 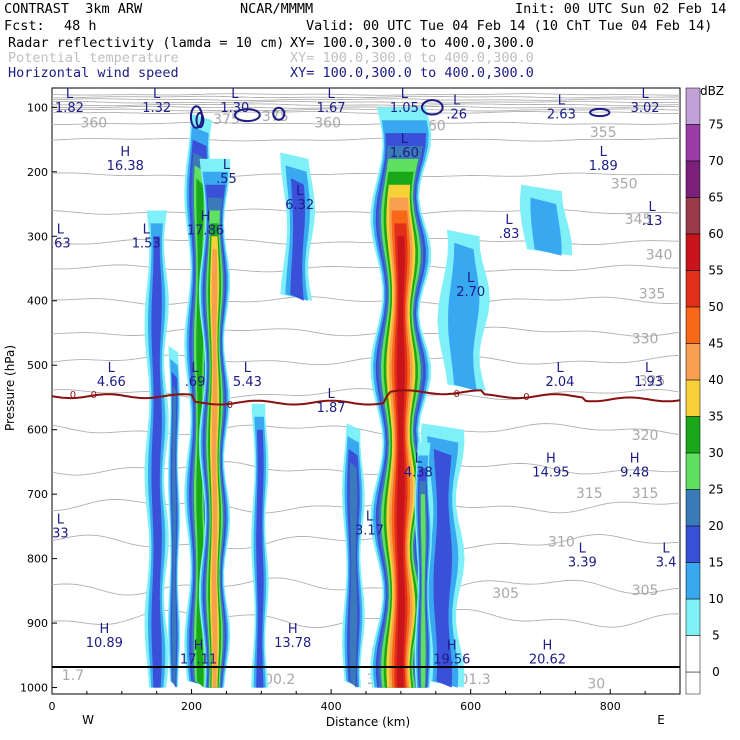 What do you see at coordinates (10, 388) in the screenshot?
I see `y-axis-label: Pressure (hPa)` at bounding box center [10, 388].